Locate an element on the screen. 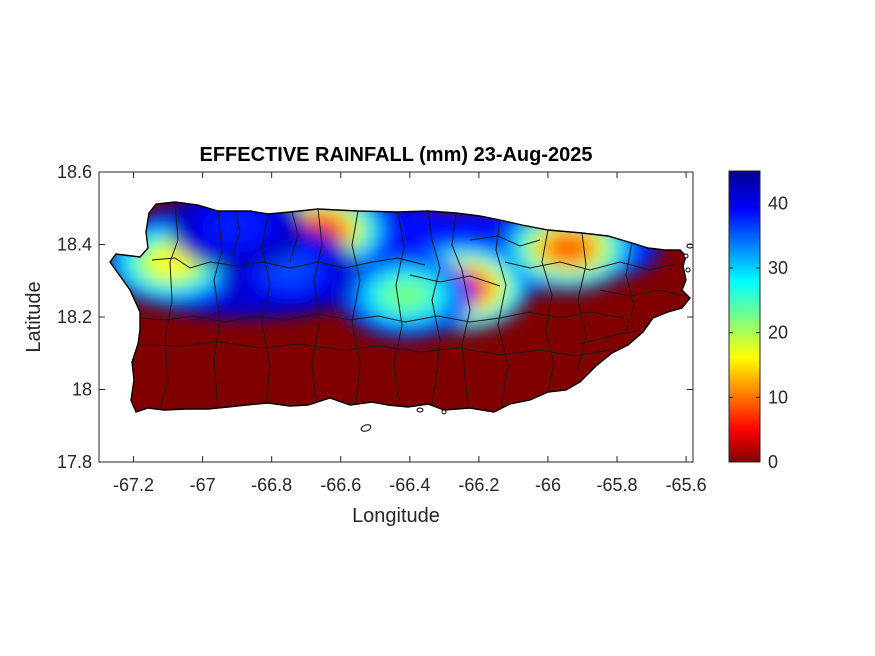 The width and height of the screenshot is (875, 656). y-tick-label: 18.2 is located at coordinates (74, 317).